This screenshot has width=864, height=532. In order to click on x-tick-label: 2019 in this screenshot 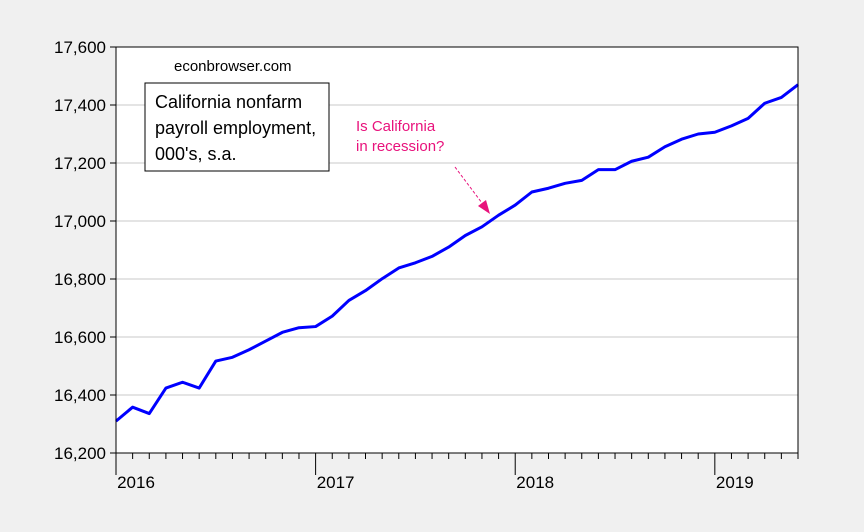, I will do `click(735, 482)`.